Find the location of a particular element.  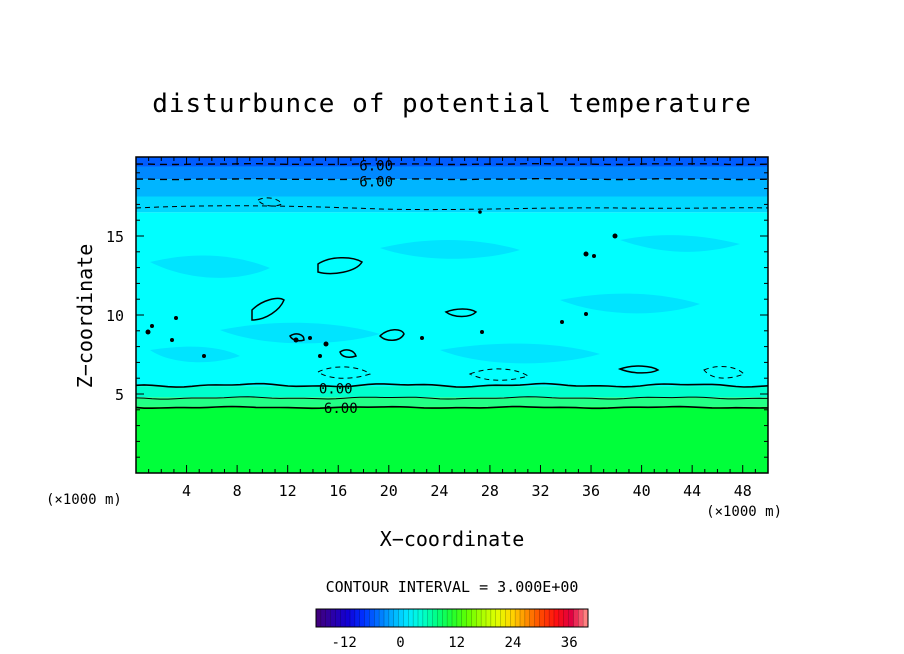

colorbar-tick-label: 36 is located at coordinates (569, 643).